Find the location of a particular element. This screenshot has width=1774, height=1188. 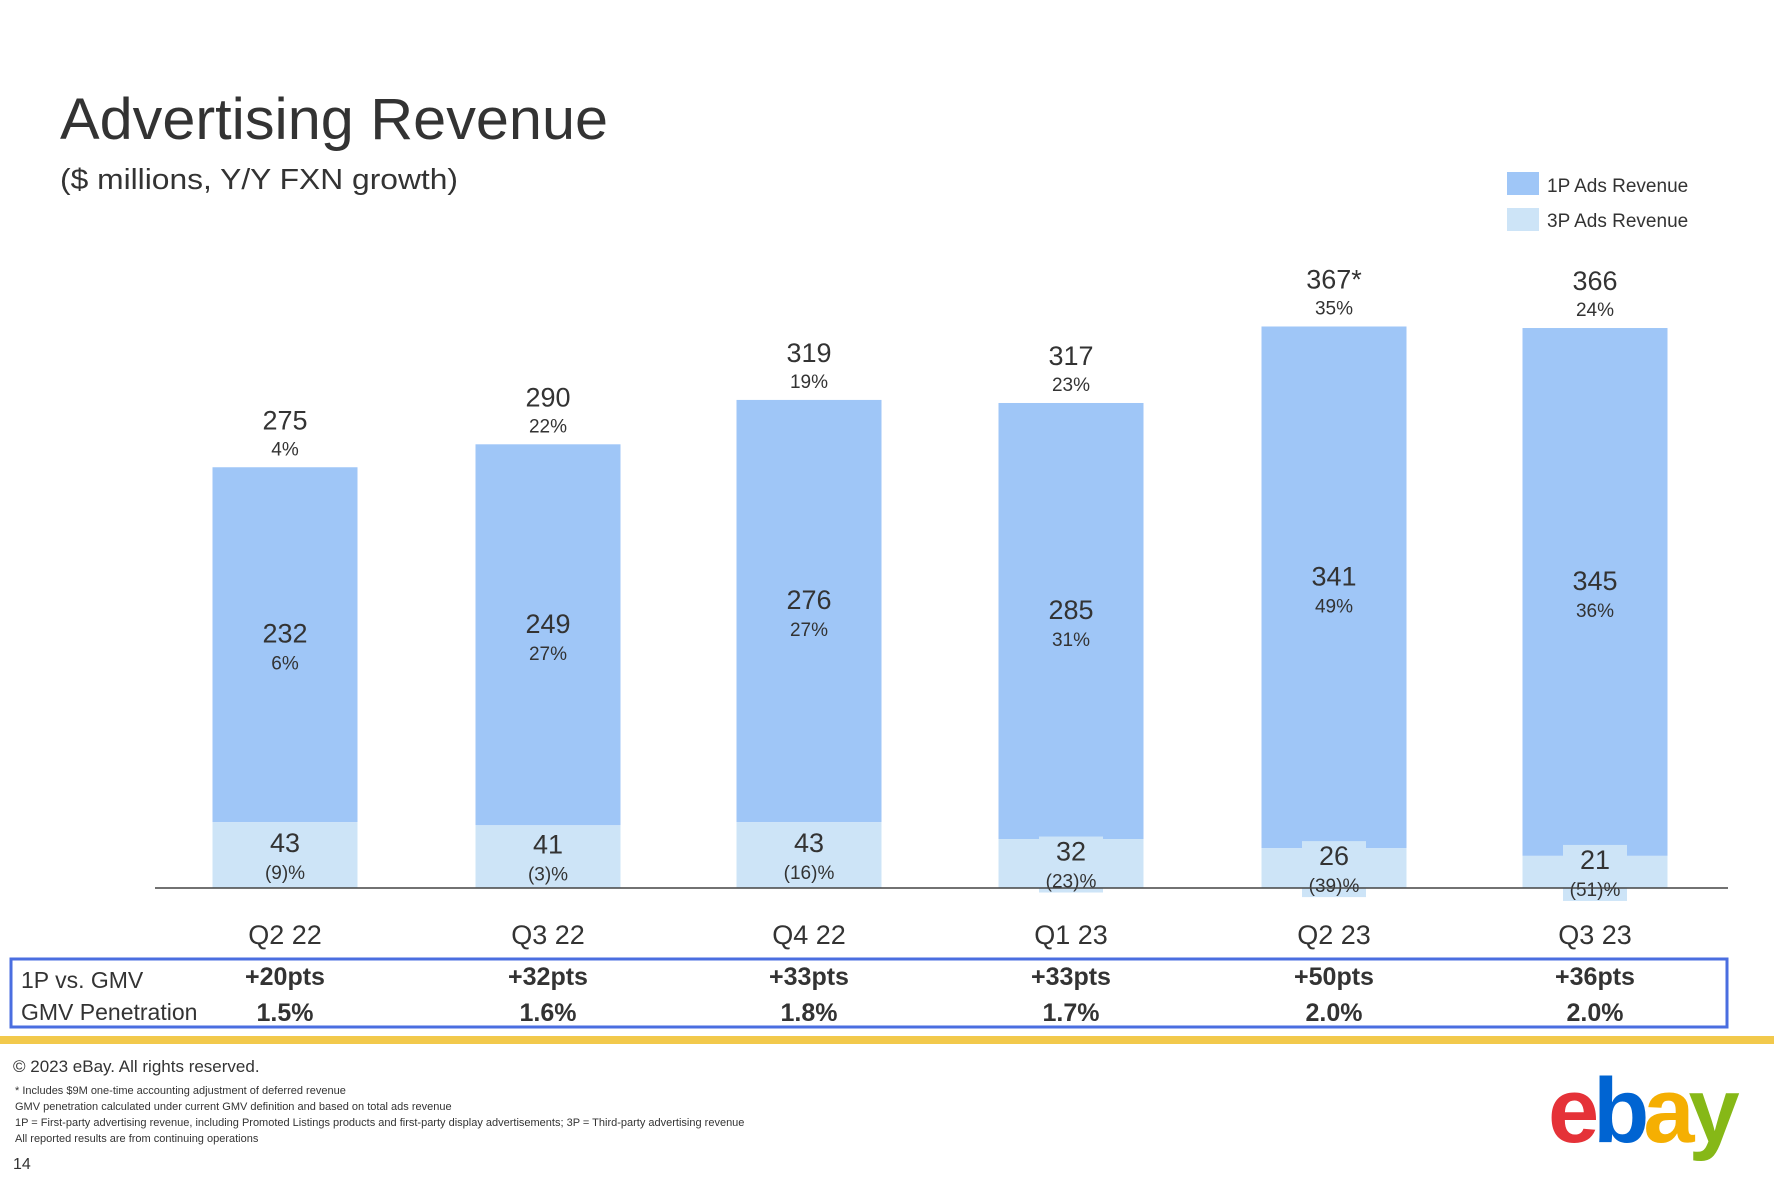

svg-text: ebay is located at coordinates (1644, 1111).